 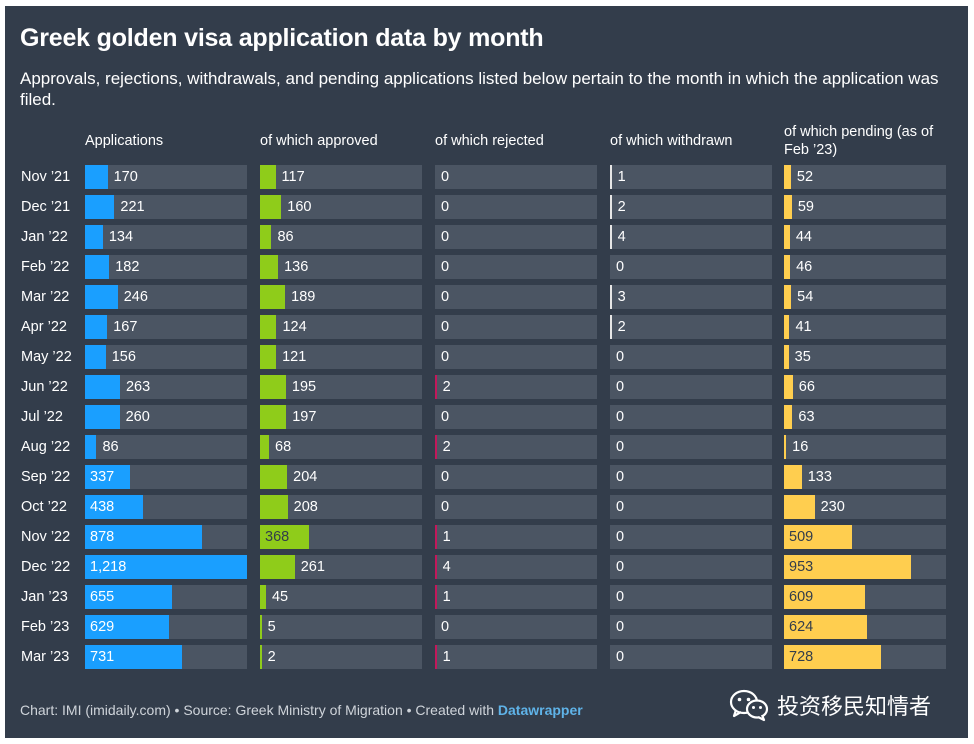 I want to click on bar-track-approved: 68, so click(x=341, y=447).